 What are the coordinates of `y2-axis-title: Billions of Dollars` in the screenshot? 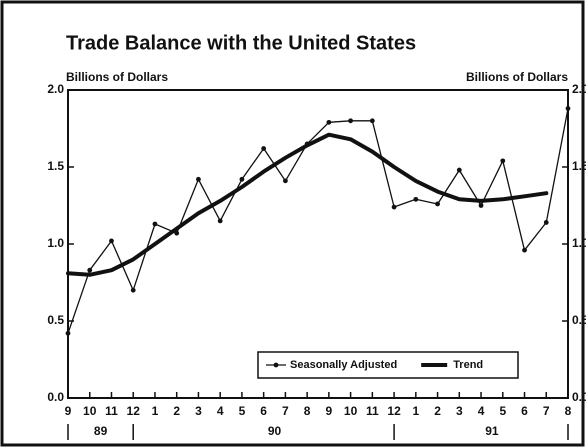 It's located at (517, 77).